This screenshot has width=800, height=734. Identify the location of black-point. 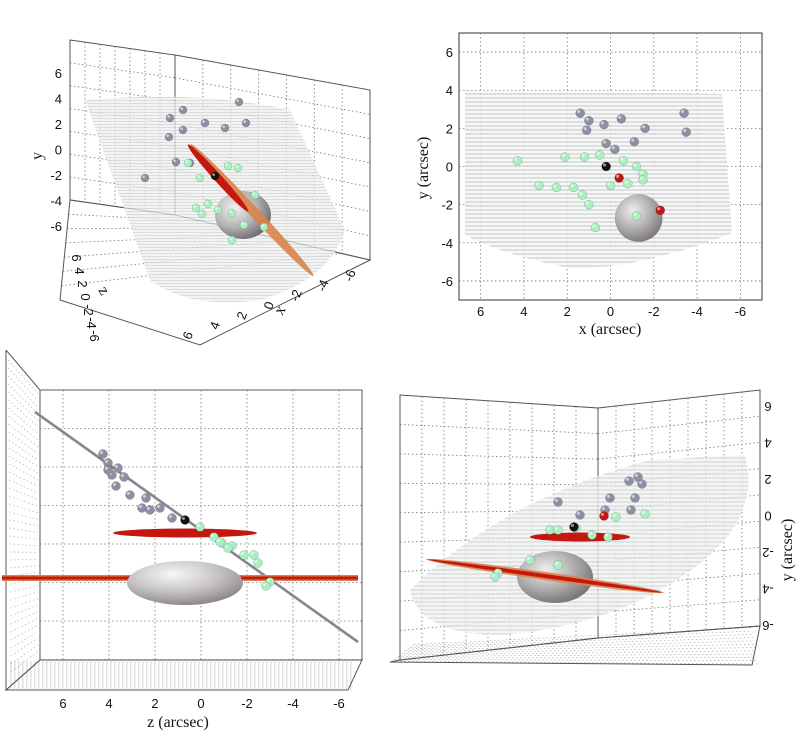
(185, 520).